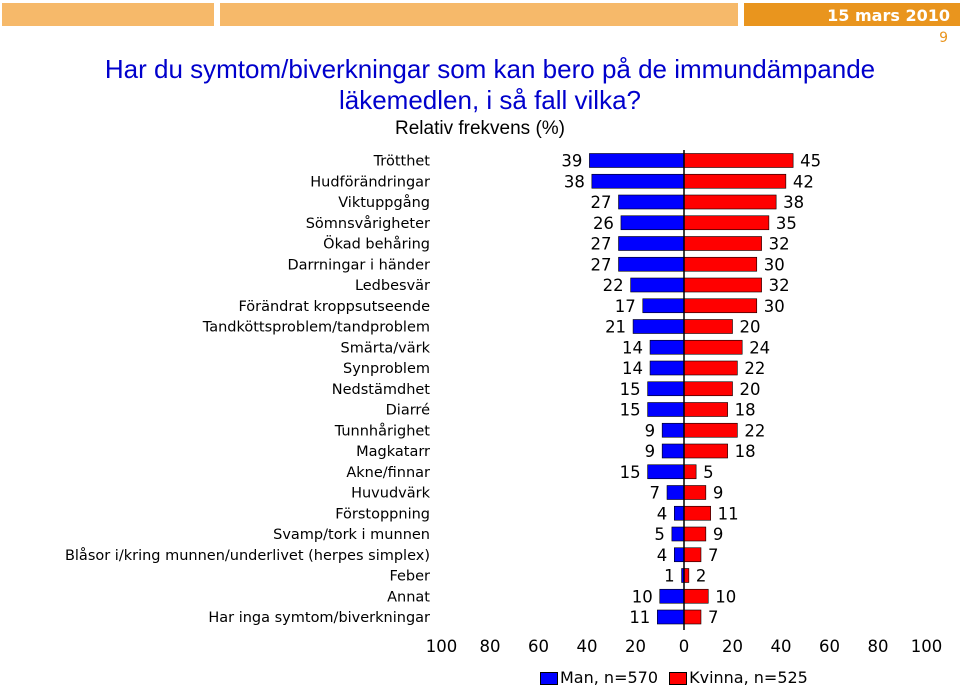 This screenshot has height=691, width=960. I want to click on header-band-left, so click(108, 14).